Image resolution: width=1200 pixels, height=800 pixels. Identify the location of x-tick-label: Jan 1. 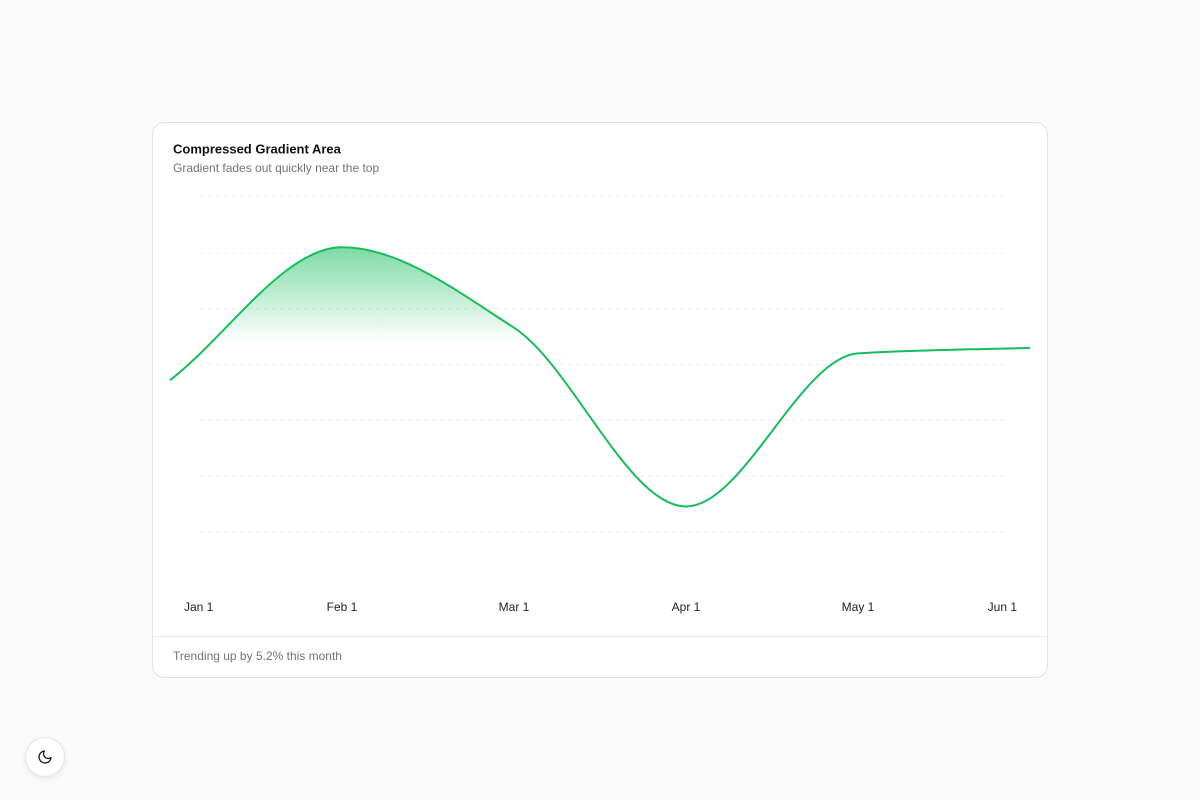
(199, 607).